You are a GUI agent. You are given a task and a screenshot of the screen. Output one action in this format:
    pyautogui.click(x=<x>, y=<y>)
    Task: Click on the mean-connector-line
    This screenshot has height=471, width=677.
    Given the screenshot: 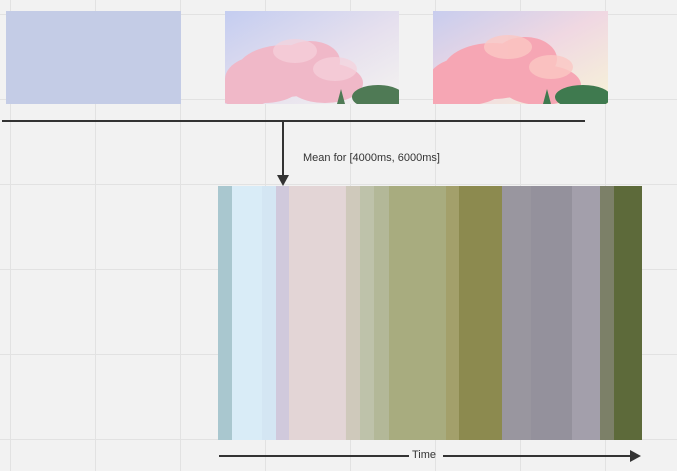 What is the action you would take?
    pyautogui.click(x=283, y=149)
    